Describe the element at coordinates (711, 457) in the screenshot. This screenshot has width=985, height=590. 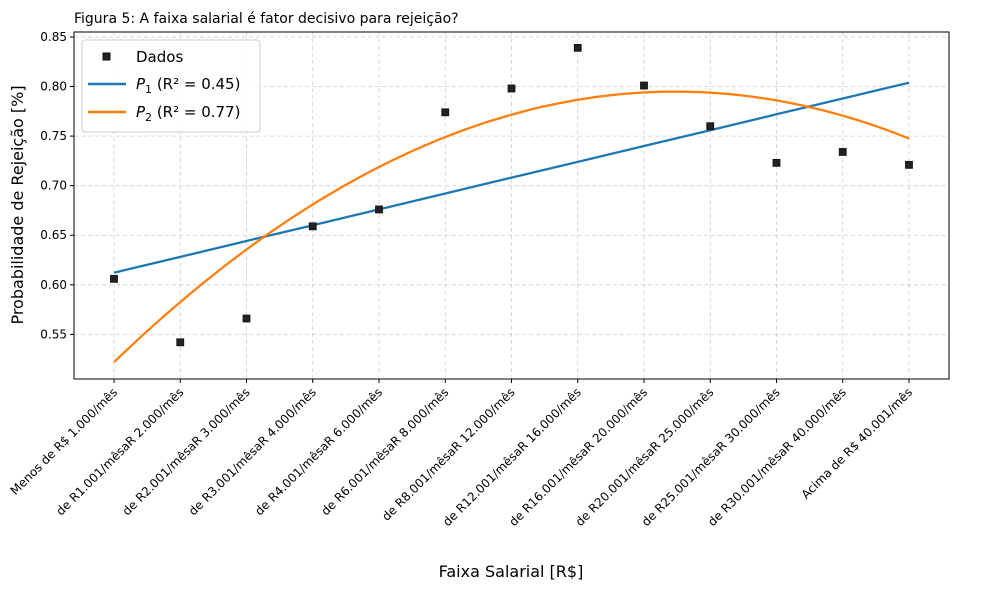
I see `x-tick-label: de R25.001/mêsaR 30.000/mês` at that location.